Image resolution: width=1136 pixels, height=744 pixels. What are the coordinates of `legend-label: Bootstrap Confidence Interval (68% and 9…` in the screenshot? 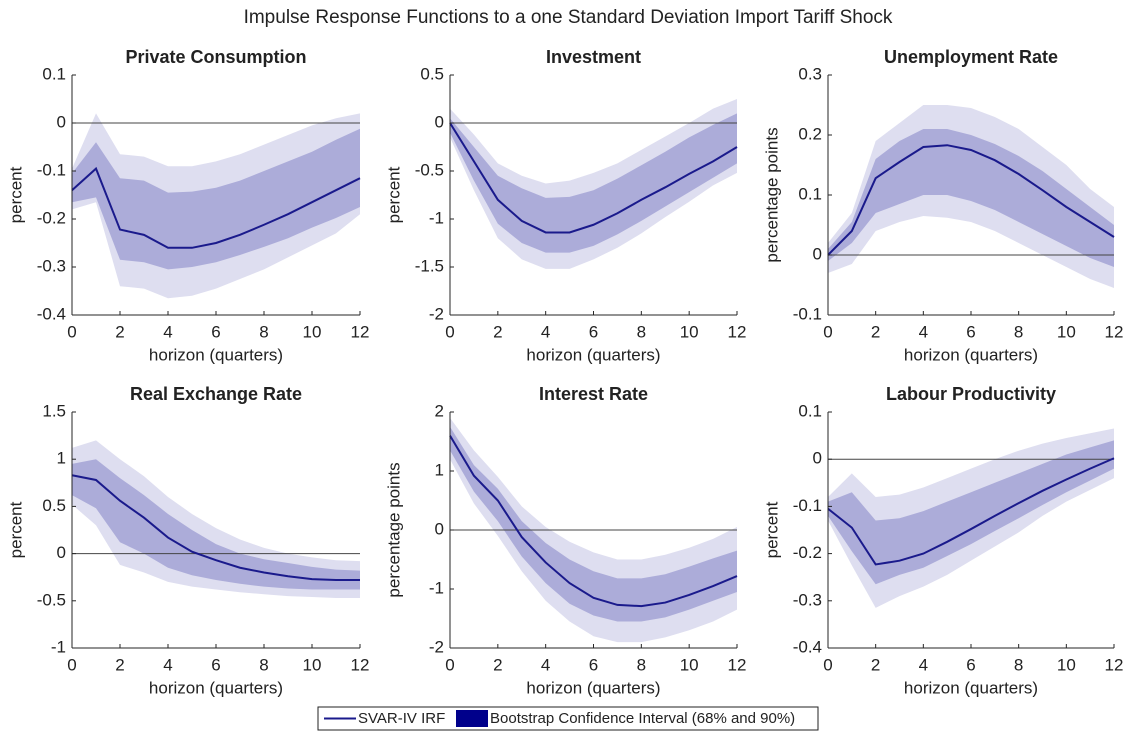 It's located at (642, 718).